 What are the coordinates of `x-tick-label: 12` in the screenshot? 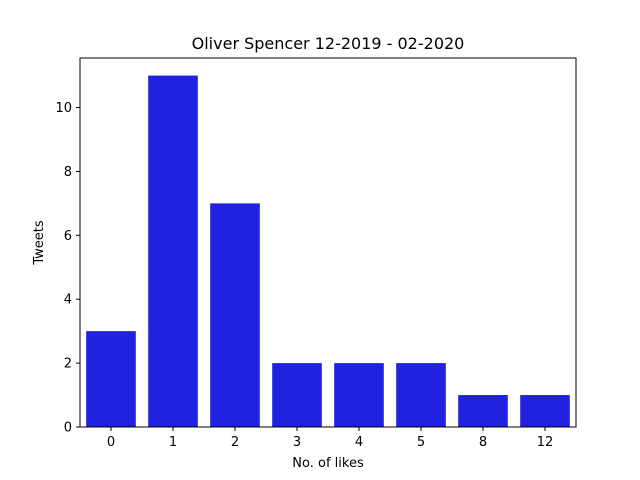 It's located at (545, 442).